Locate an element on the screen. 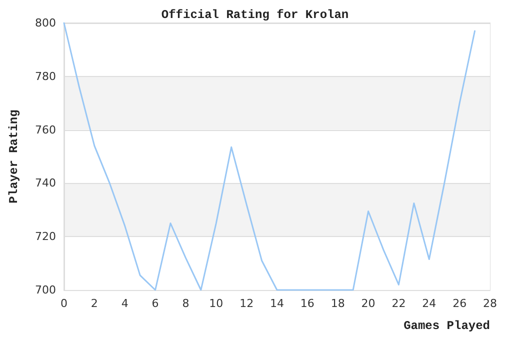 The width and height of the screenshot is (510, 340). x-tick-label: 0 is located at coordinates (64, 303).